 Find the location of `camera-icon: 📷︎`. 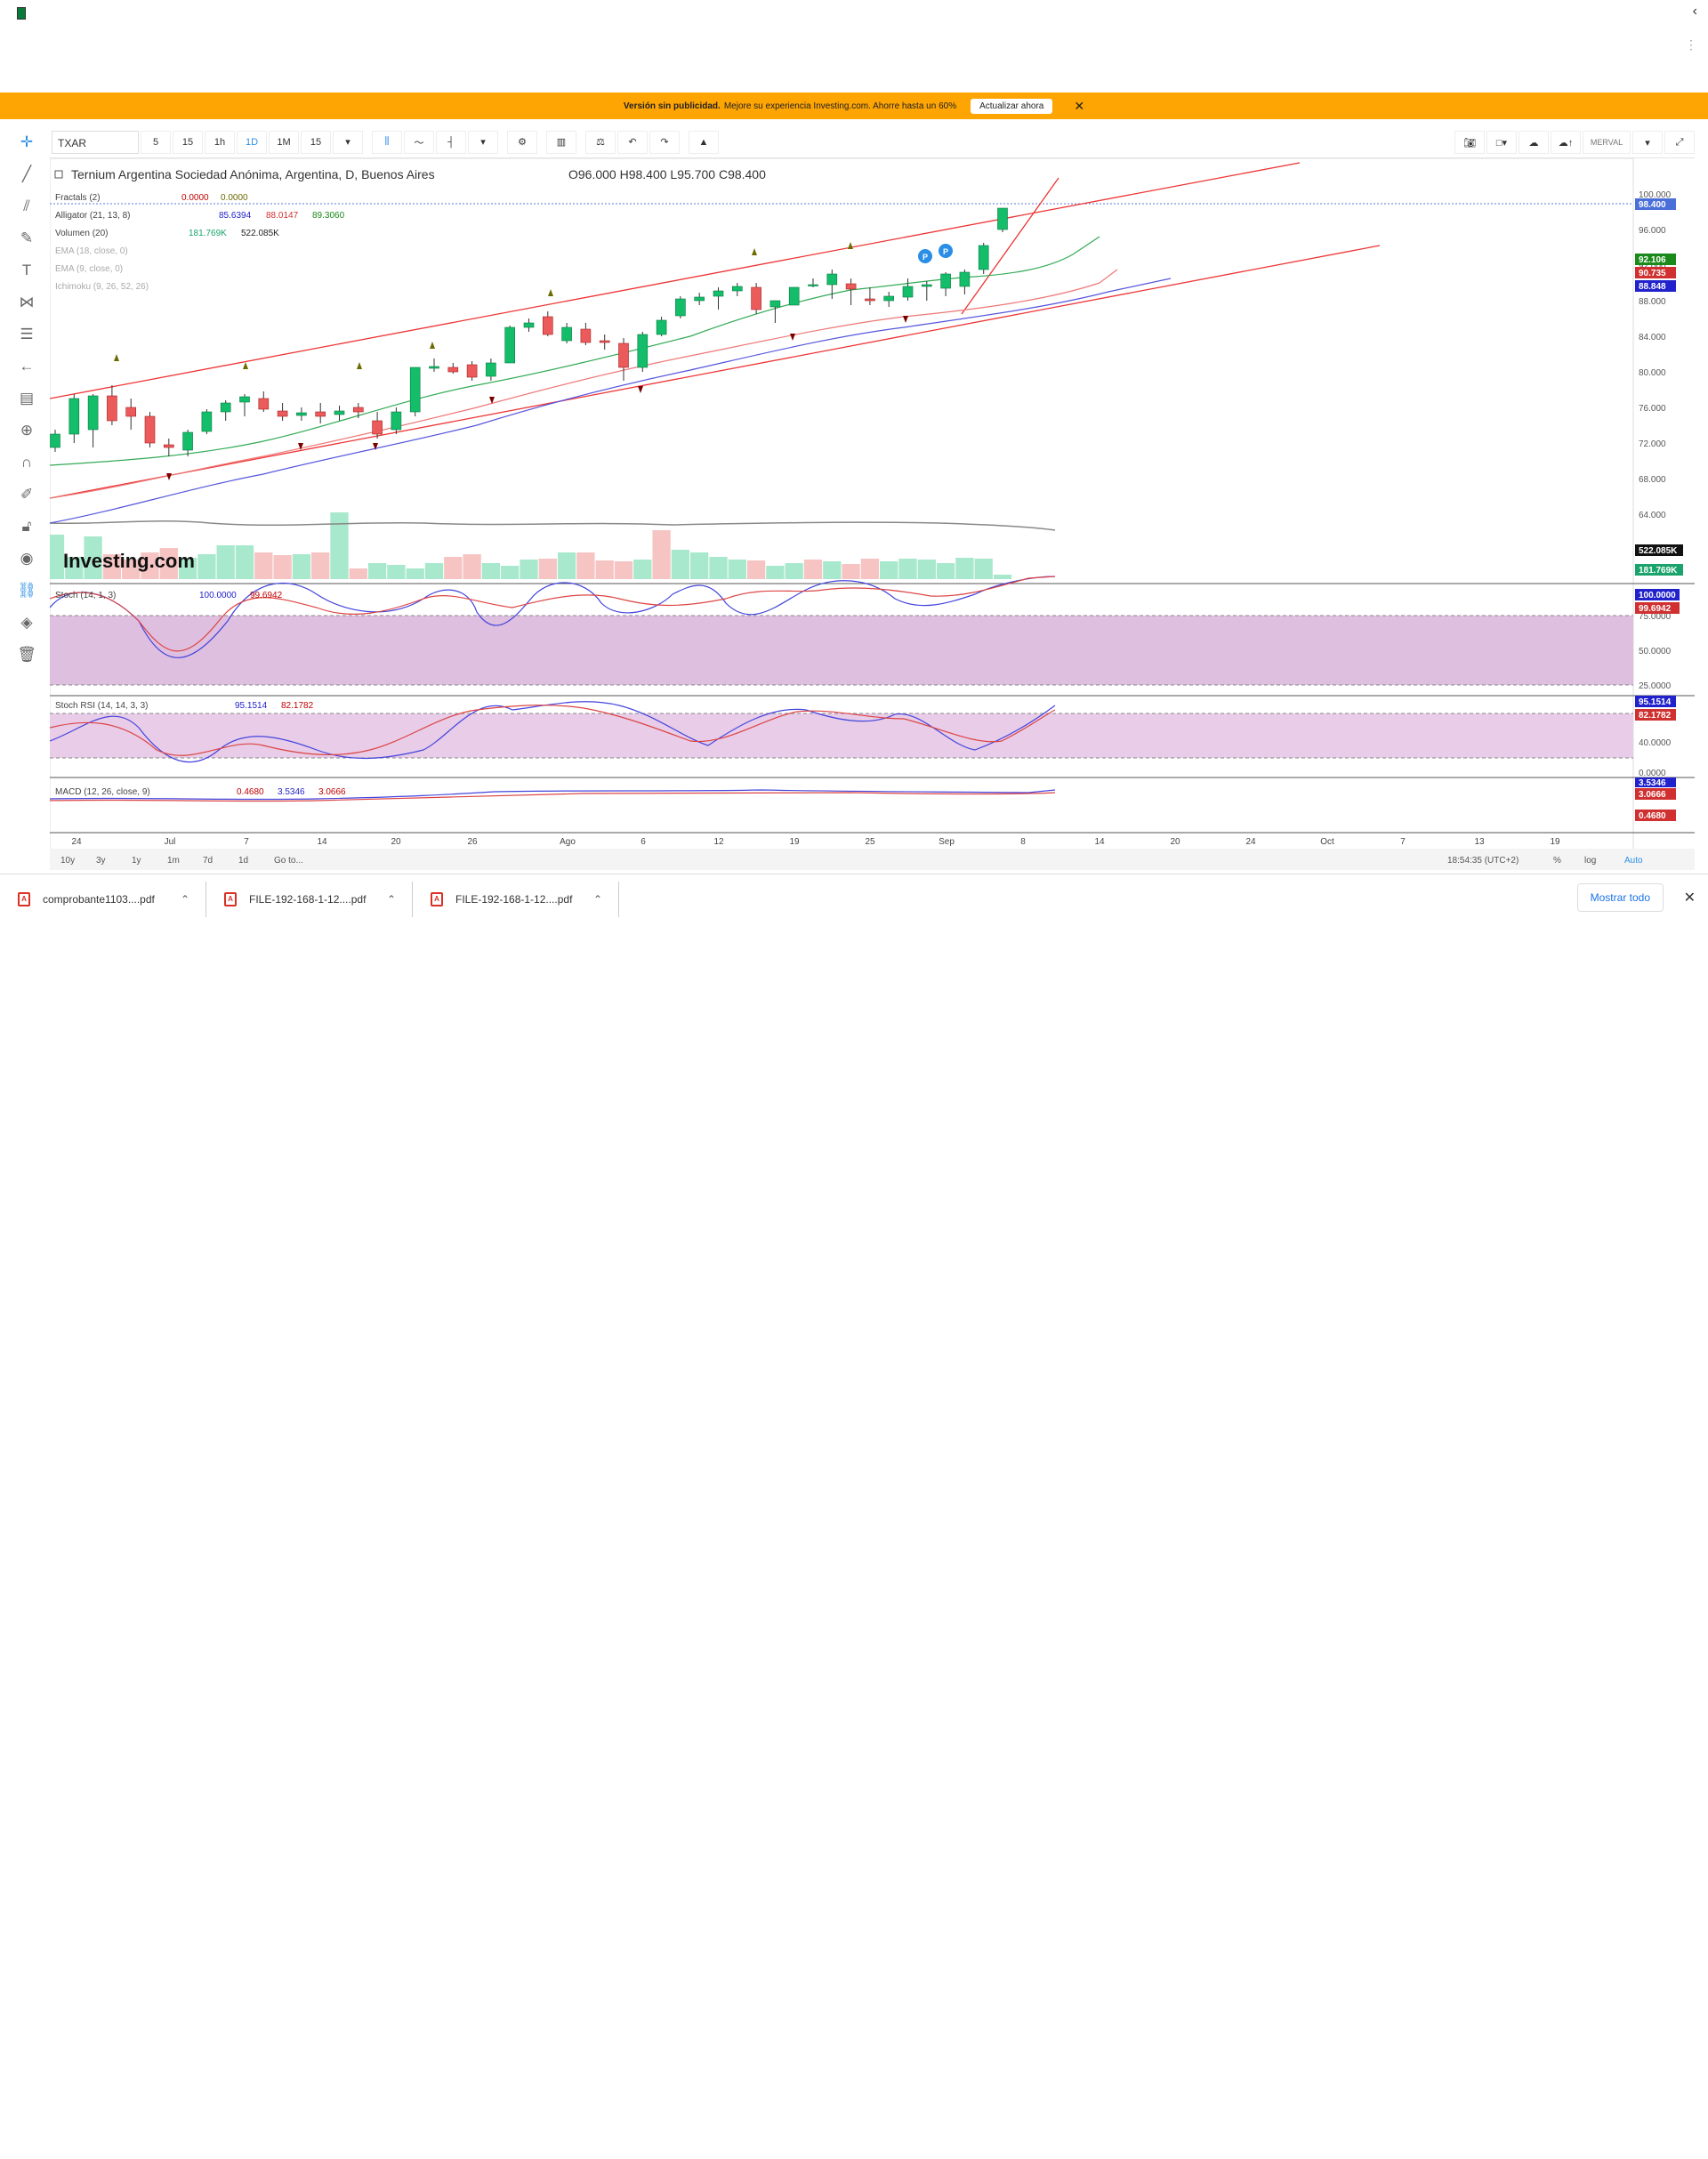

camera-icon: 📷︎ is located at coordinates (1469, 142).